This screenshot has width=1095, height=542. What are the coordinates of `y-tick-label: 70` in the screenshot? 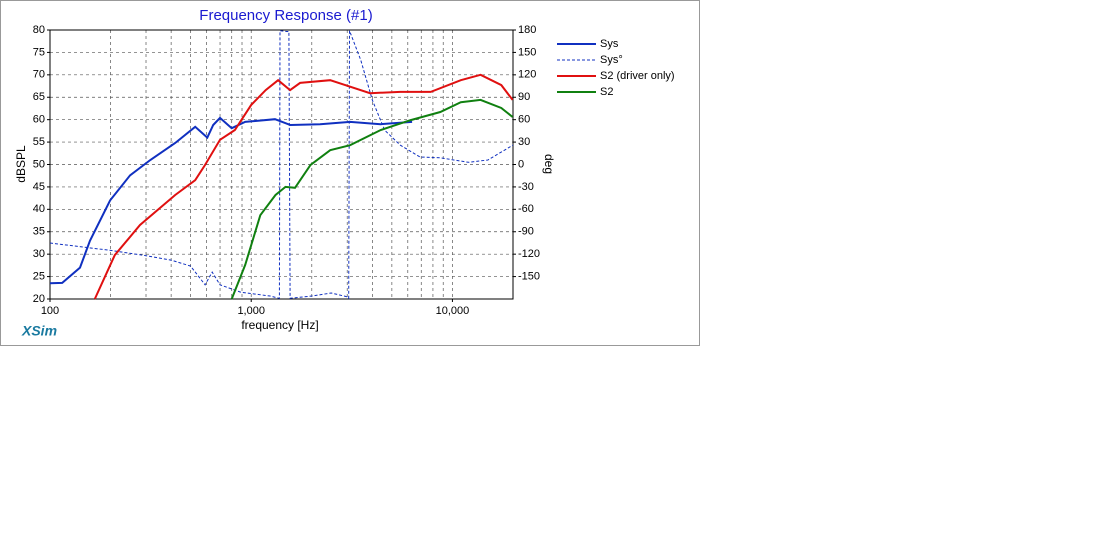 It's located at (39, 75).